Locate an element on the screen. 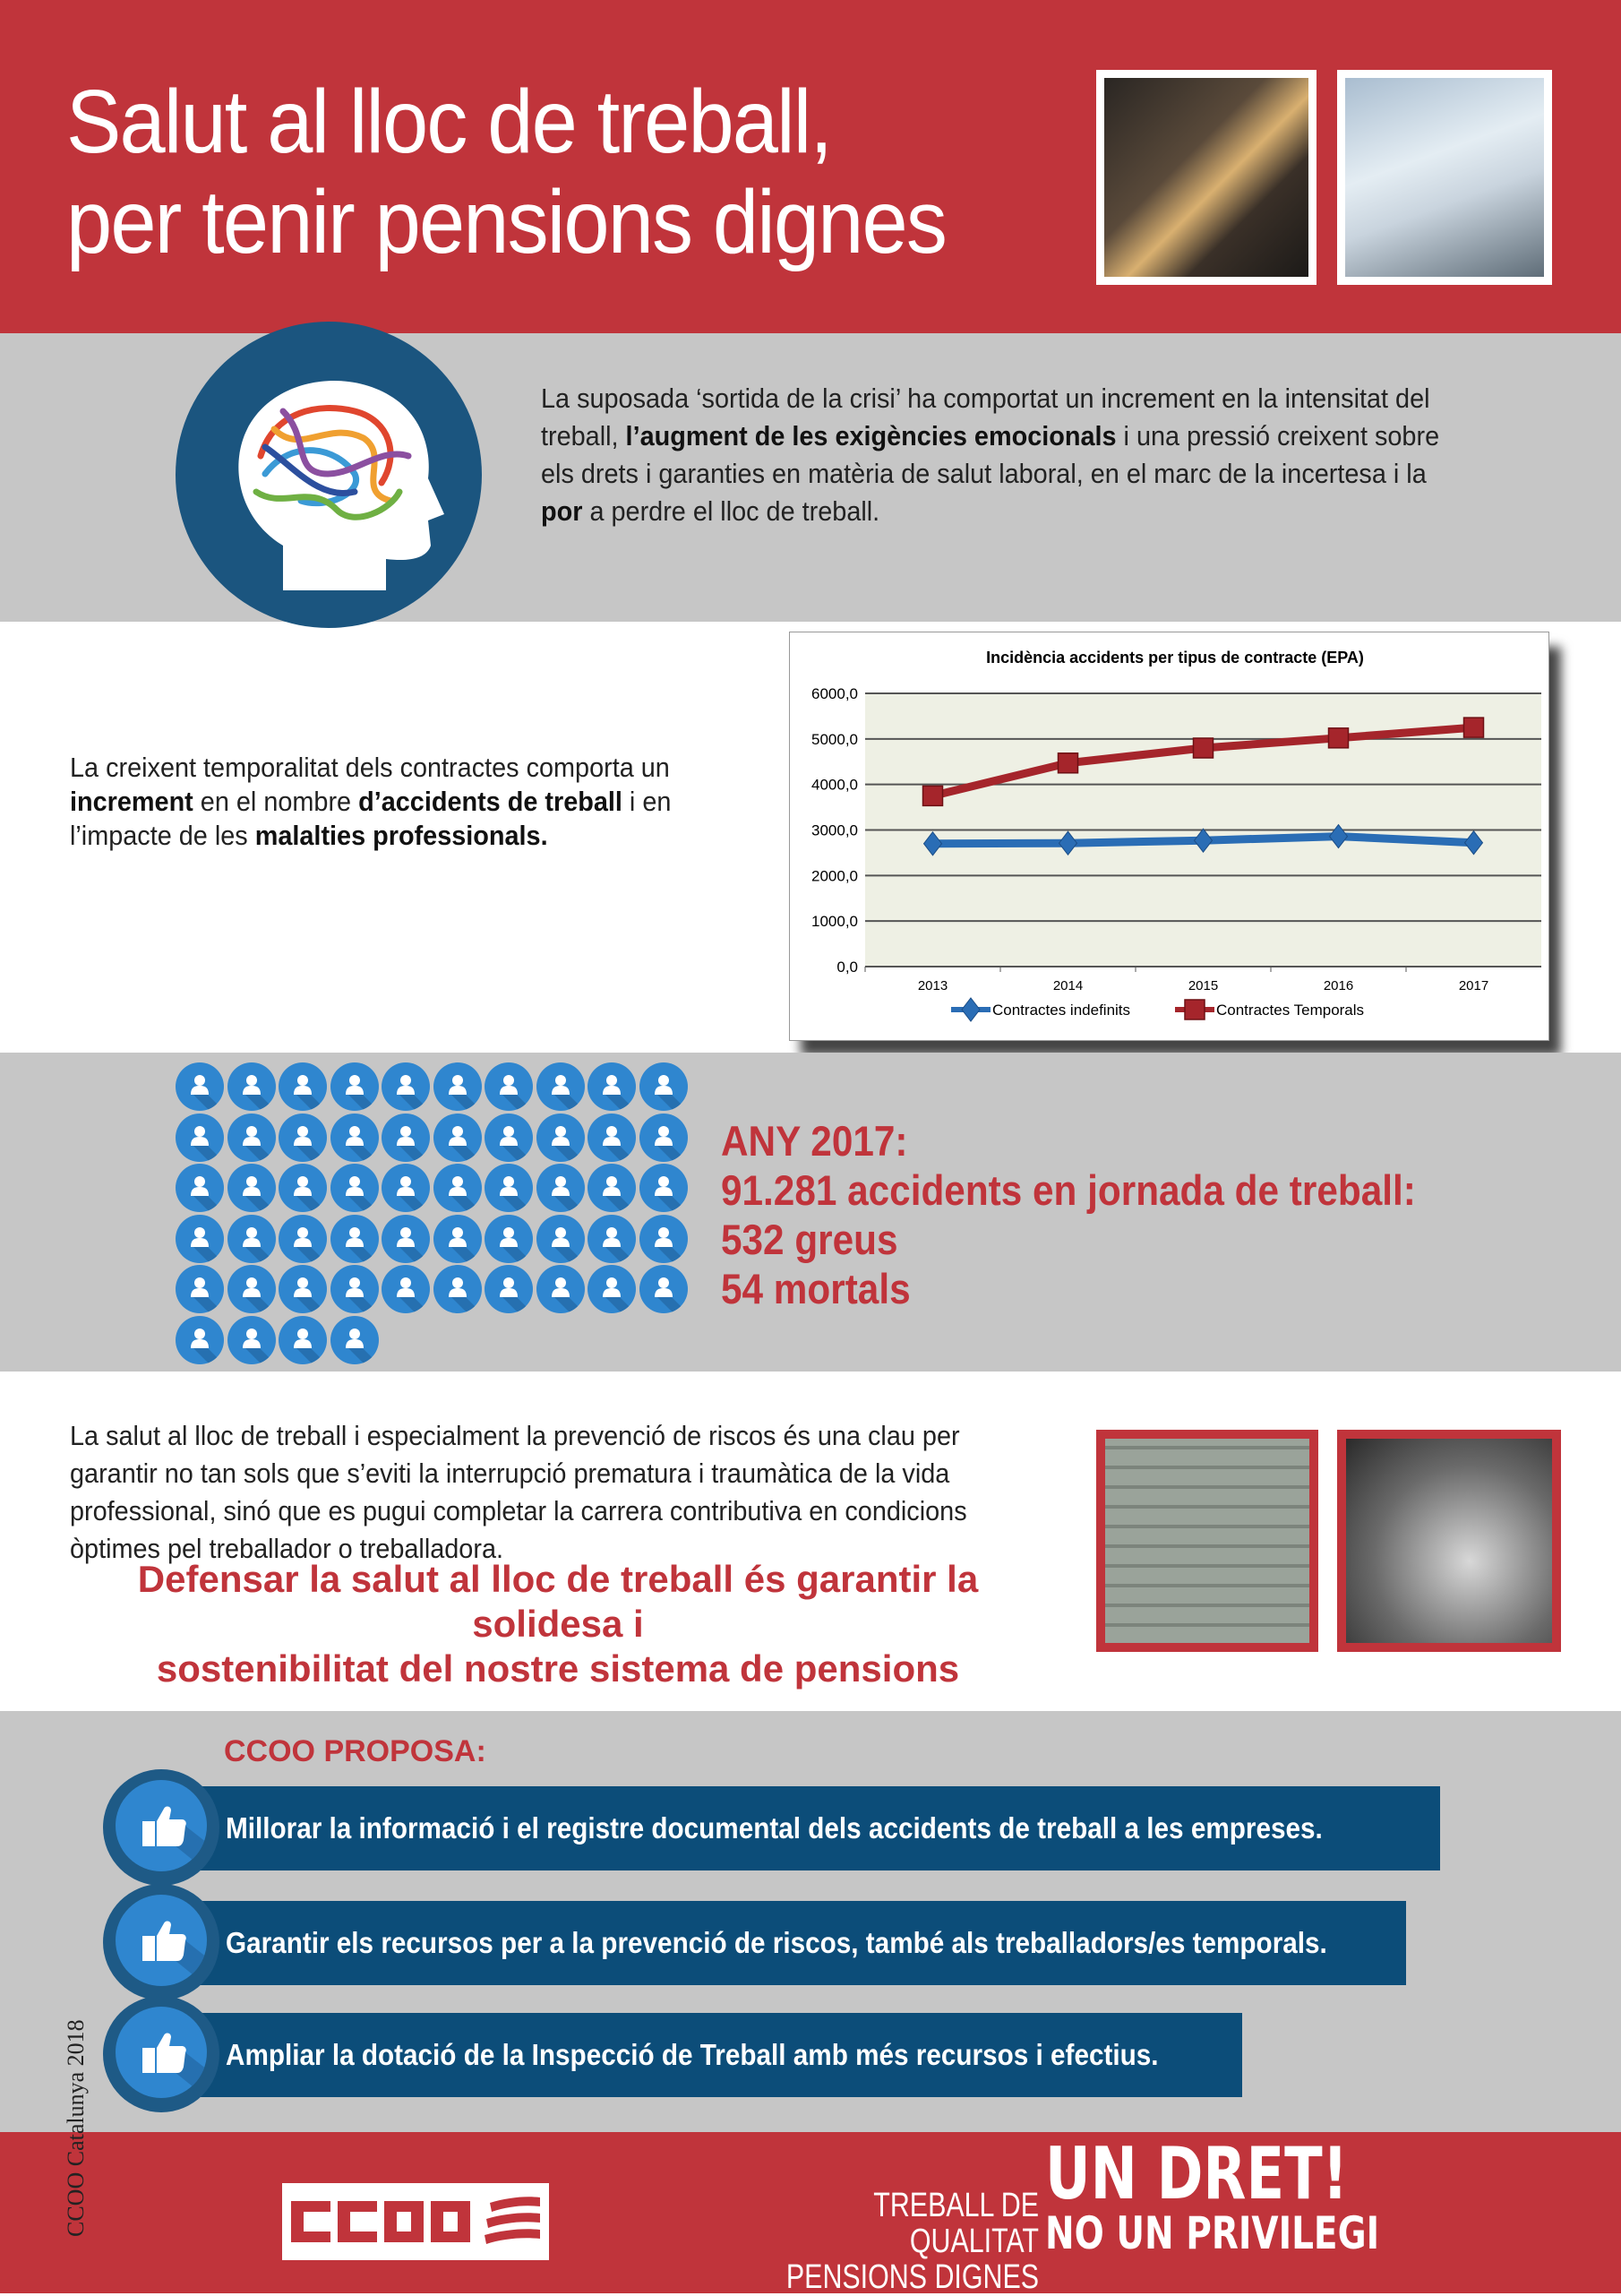 This screenshot has width=1621, height=2296. slogan: UN DRET! NO UN PRIVILEGI is located at coordinates (1212, 2195).